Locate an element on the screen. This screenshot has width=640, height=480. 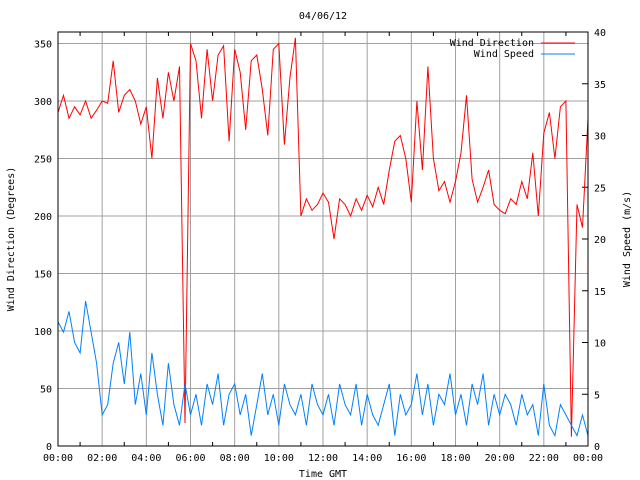
y-axis-label: Wind Direction (Degrees) is located at coordinates (11, 239).